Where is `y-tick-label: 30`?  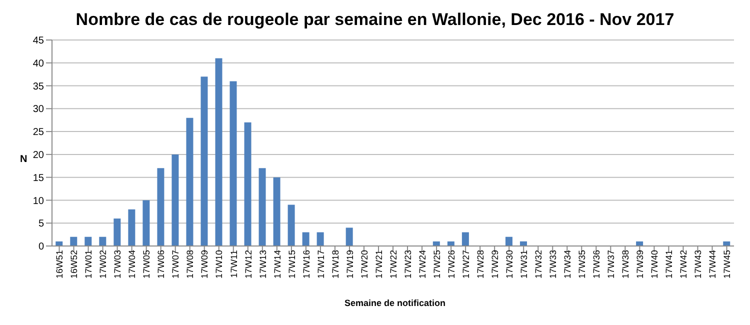 y-tick-label: 30 is located at coordinates (38, 110).